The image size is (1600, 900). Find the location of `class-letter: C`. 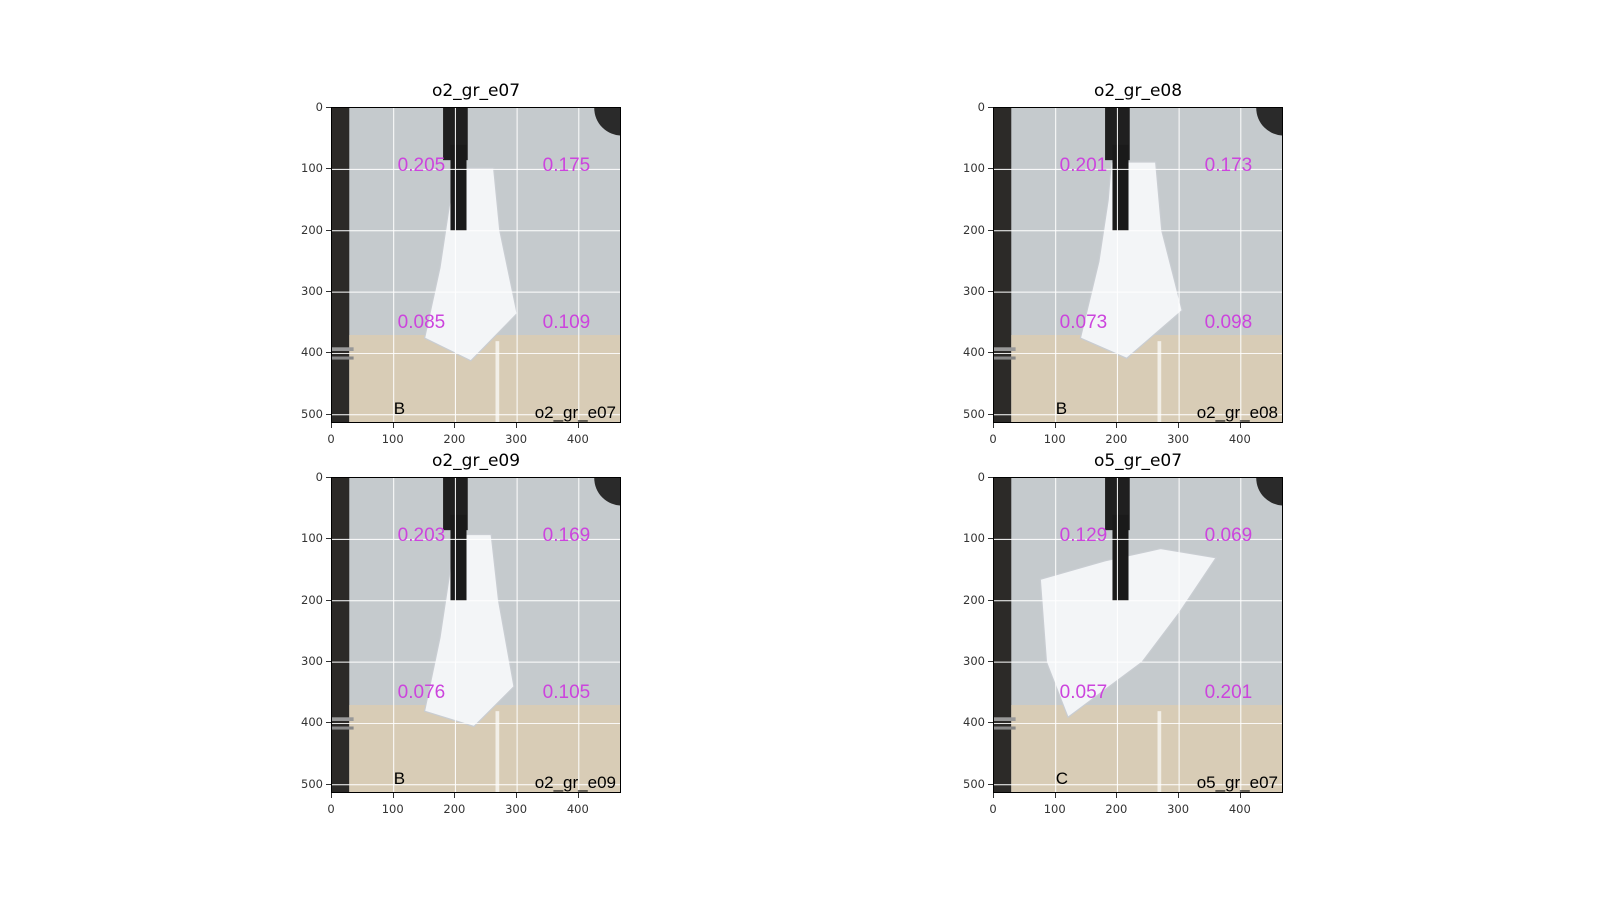

class-letter: C is located at coordinates (1061, 779).